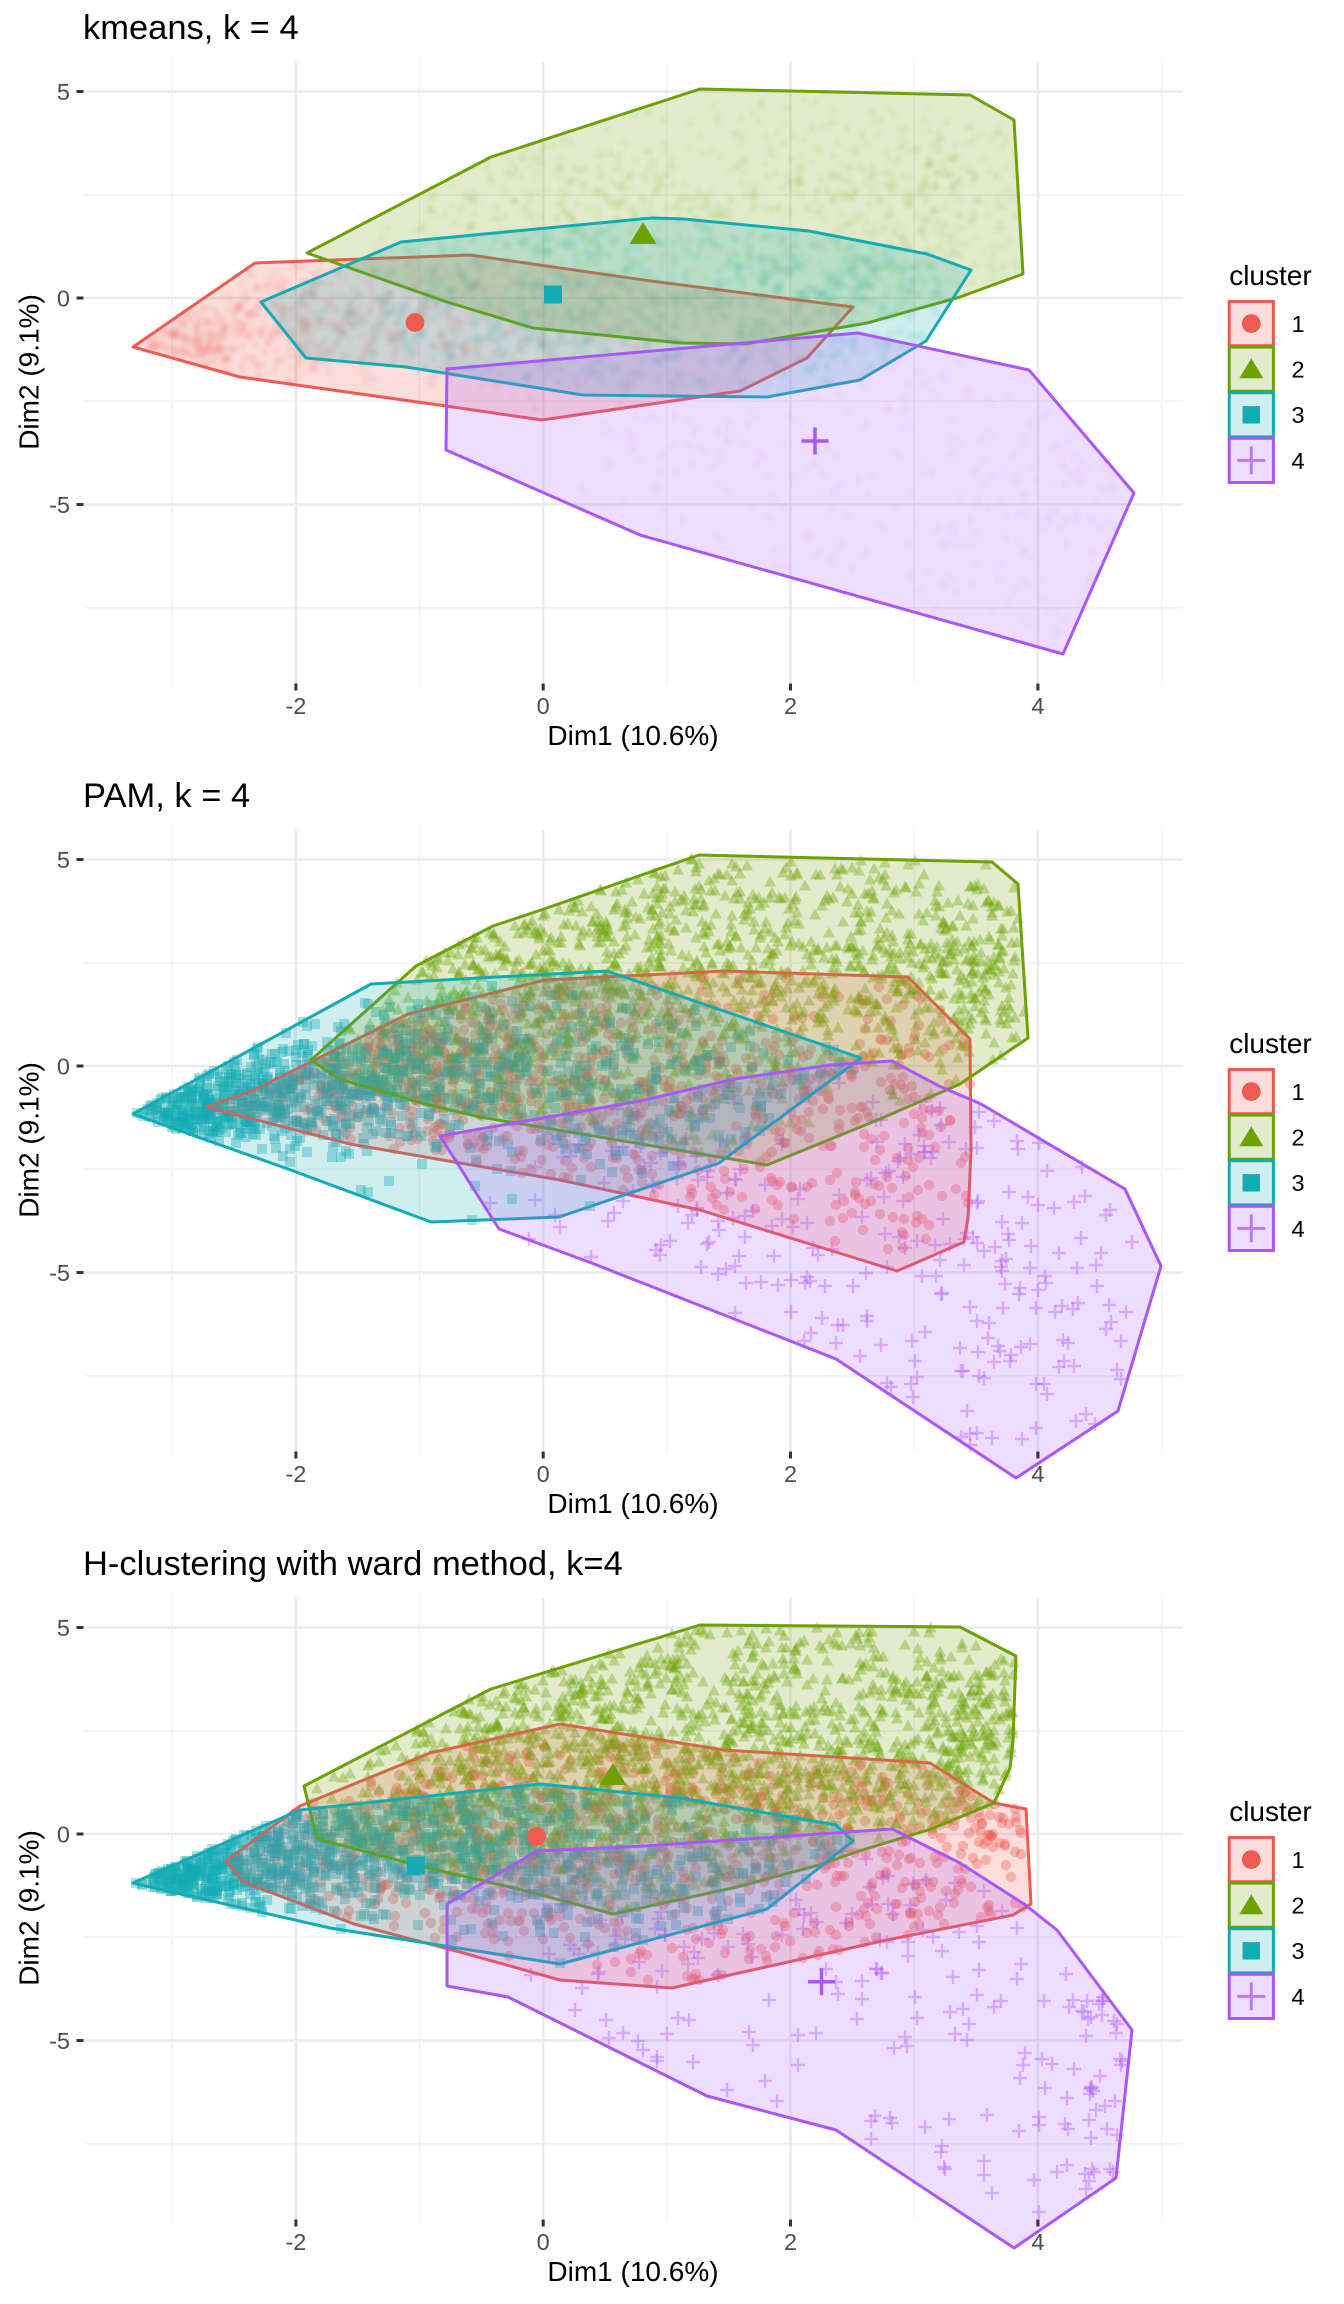  What do you see at coordinates (166, 796) in the screenshot?
I see `svg-text: PAM, k = 4` at bounding box center [166, 796].